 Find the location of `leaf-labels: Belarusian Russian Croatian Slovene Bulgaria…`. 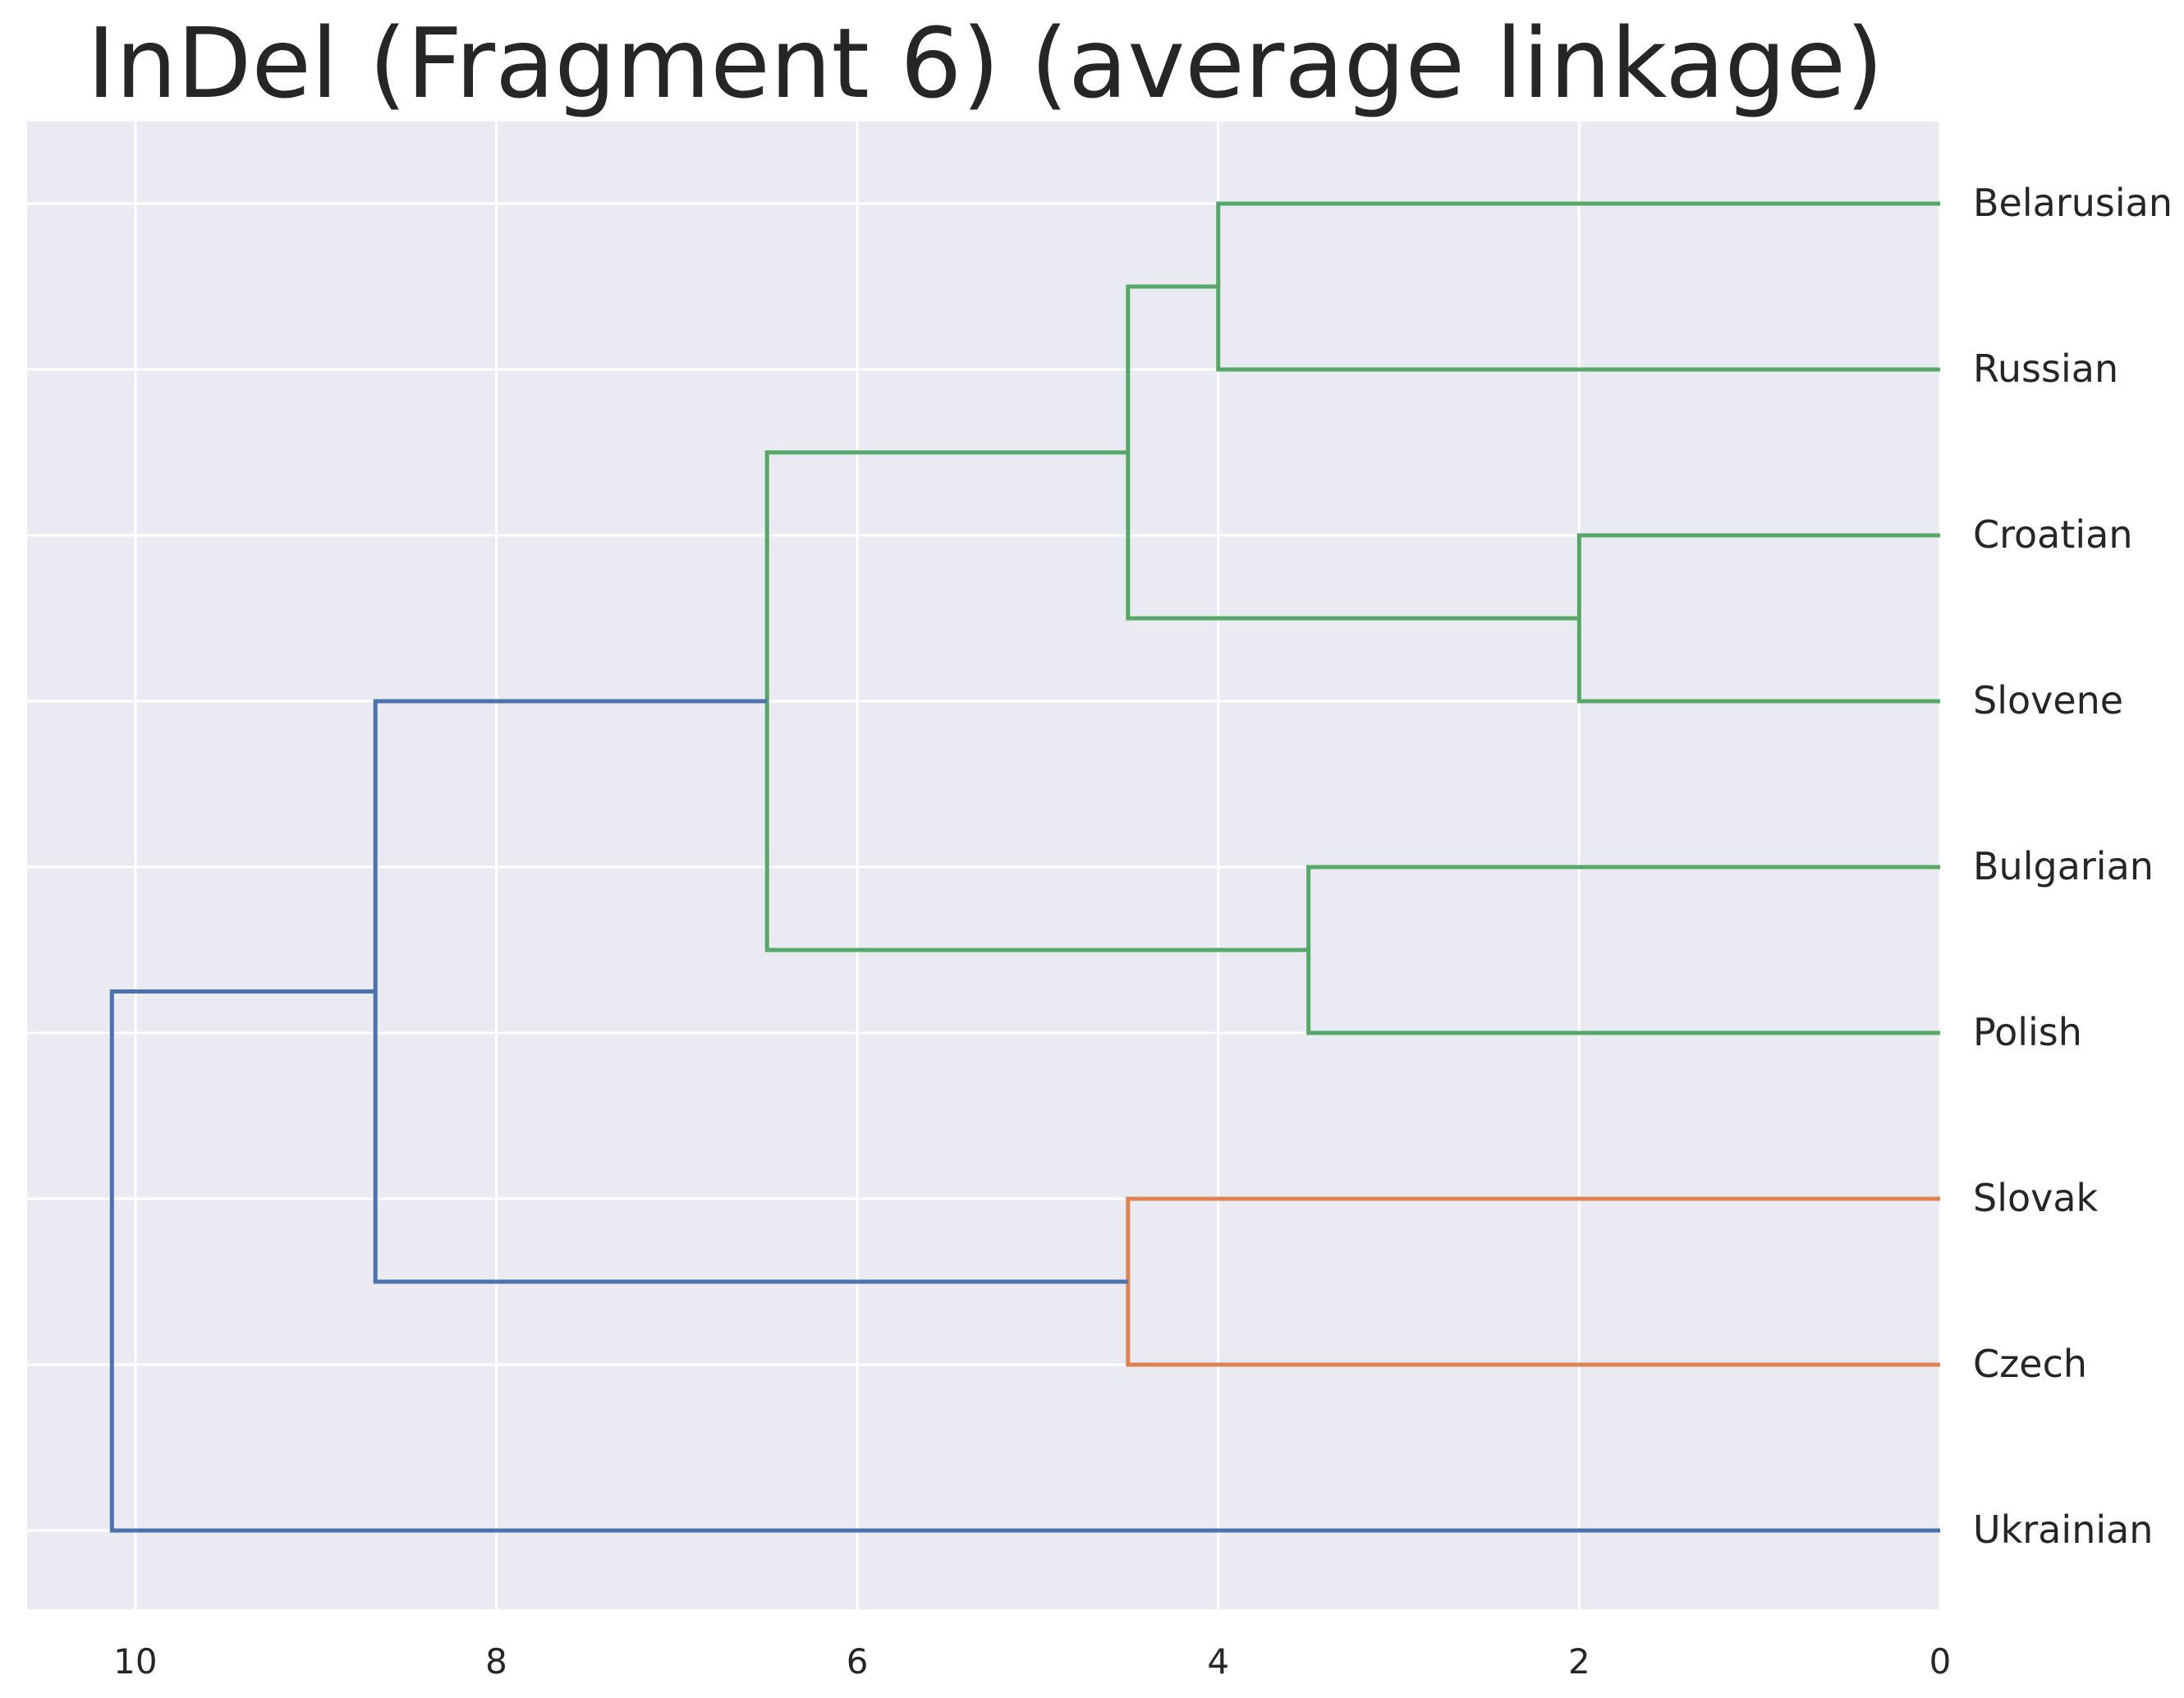

leaf-labels: Belarusian Russian Croatian Slovene Bulgaria… is located at coordinates (2073, 866).